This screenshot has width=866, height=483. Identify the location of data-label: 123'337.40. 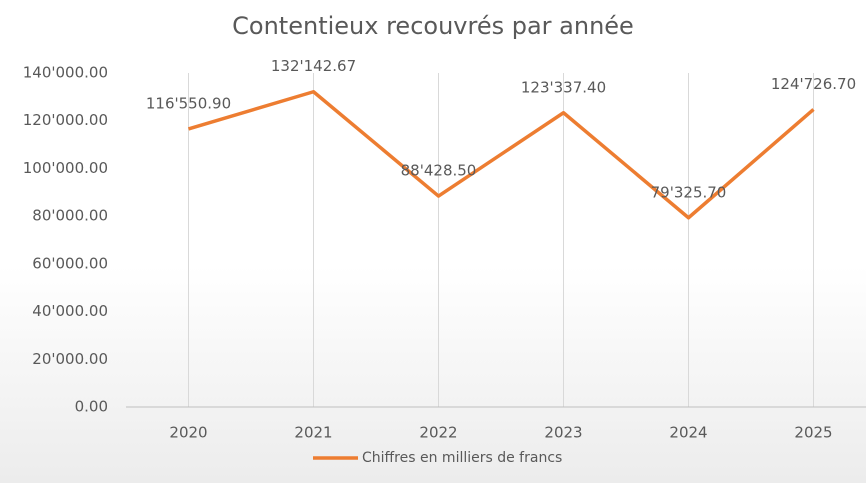
(563, 87).